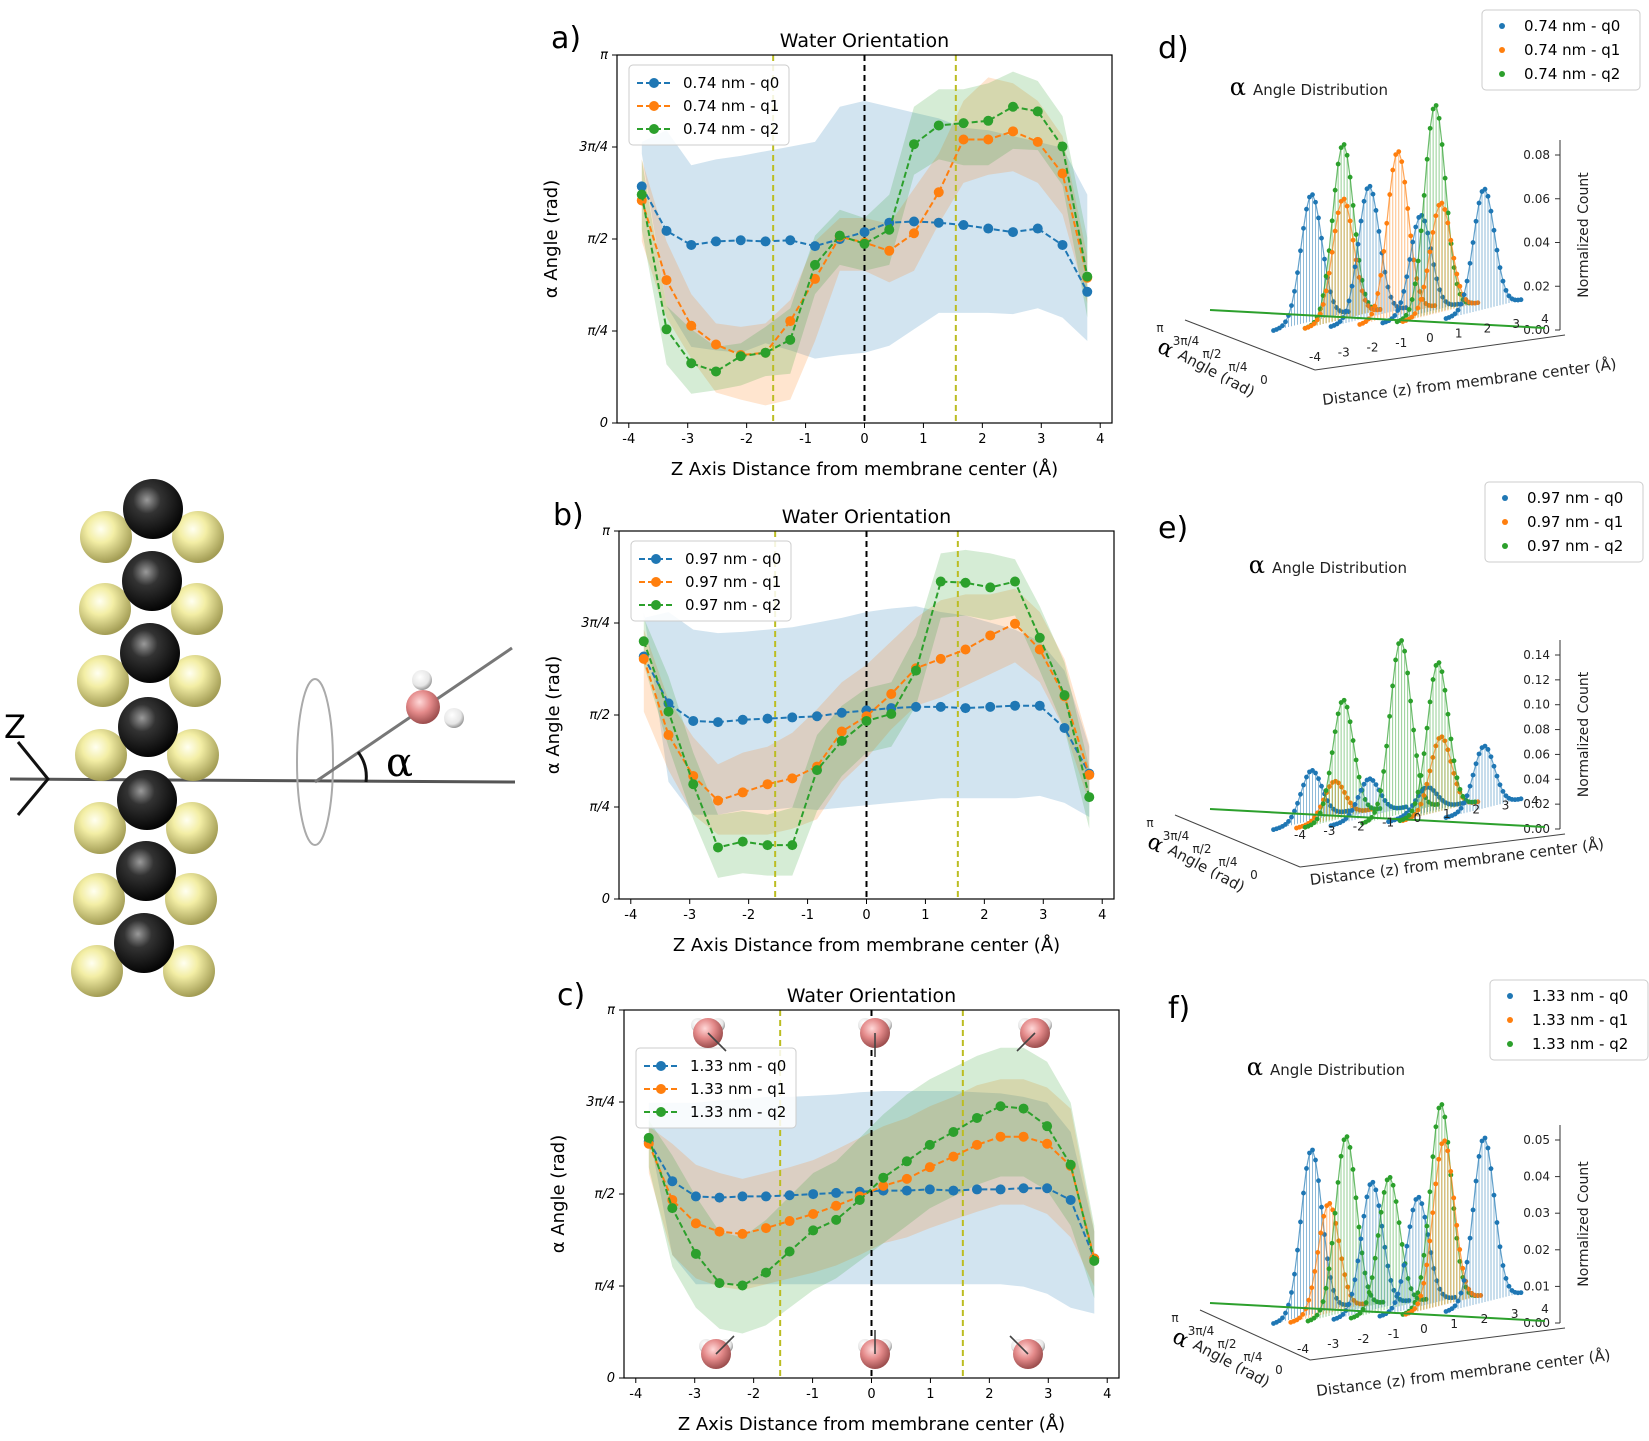 The image size is (1649, 1441). What do you see at coordinates (871, 1424) in the screenshot?
I see `x-axis-label: Z Axis Distance from membrane center (Å)` at bounding box center [871, 1424].